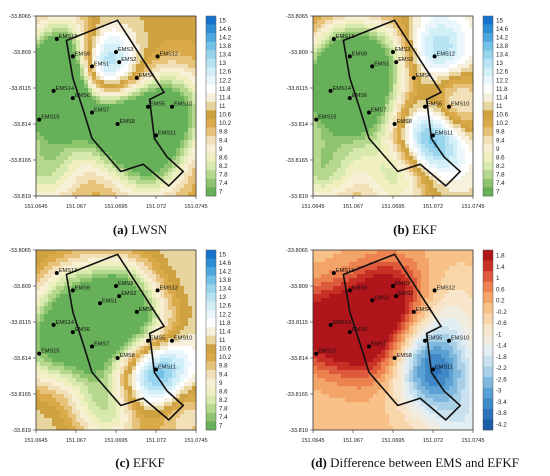  What do you see at coordinates (488, 158) in the screenshot?
I see `colorbar-segment` at bounding box center [488, 158].